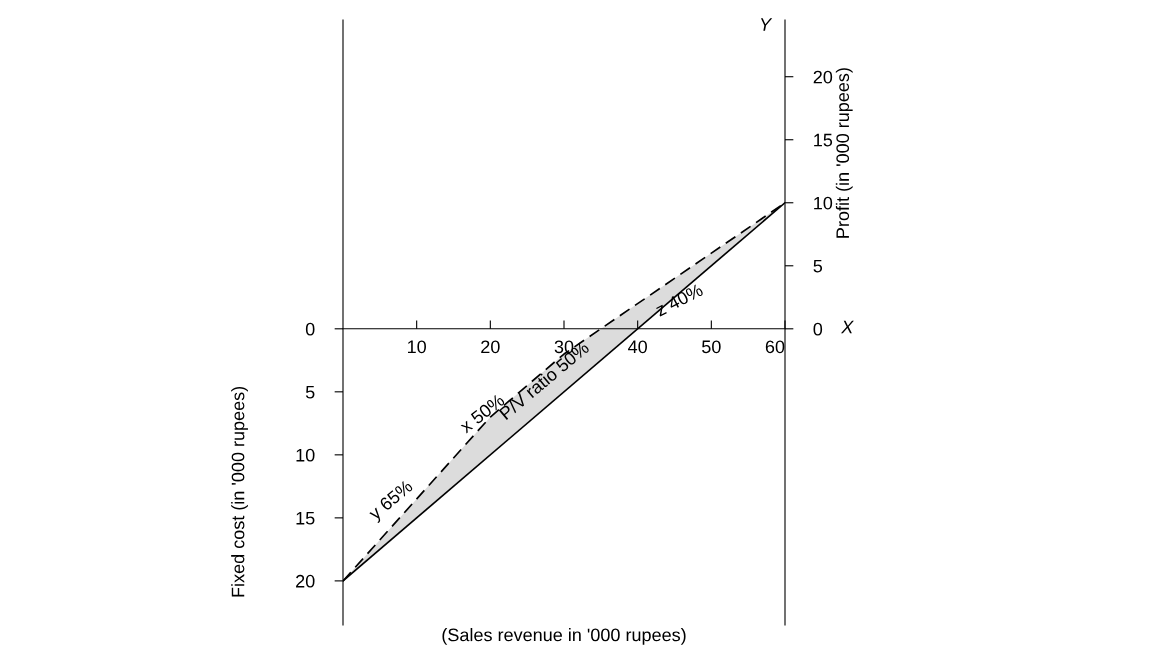 This screenshot has width=1156, height=653. Describe the element at coordinates (818, 329) in the screenshot. I see `y2-tick-label: 0` at that location.